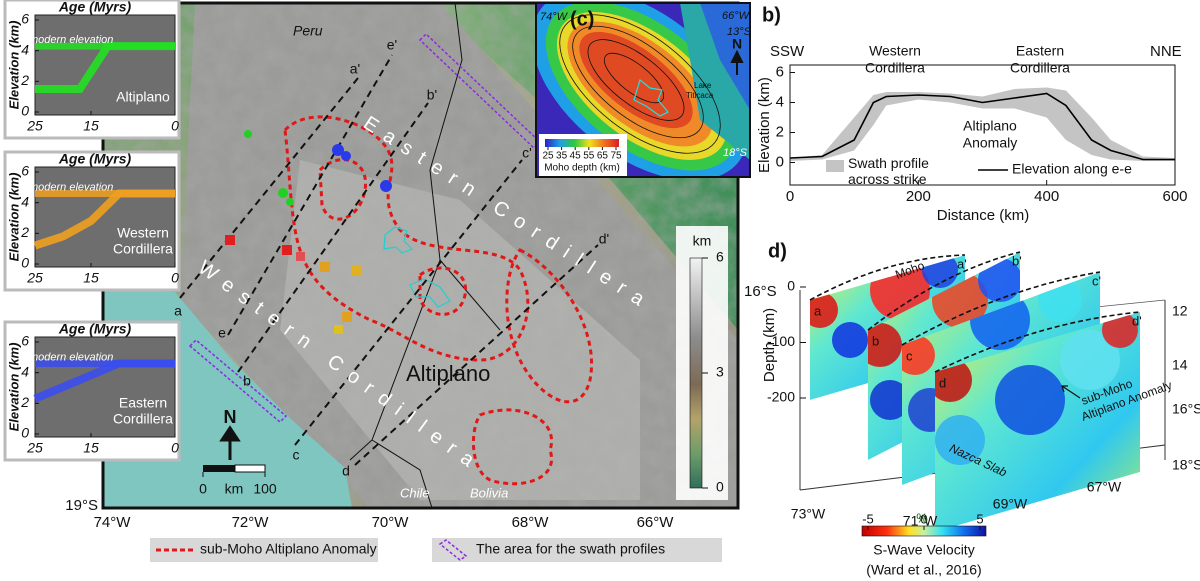  Describe the element at coordinates (1137, 320) in the screenshot. I see `slice-label: d'` at that location.